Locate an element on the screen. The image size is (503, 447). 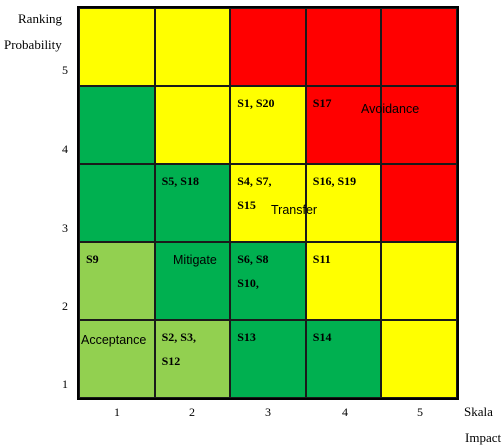
matrix-cell-p3-i2: S5, S18 is located at coordinates (192, 203).